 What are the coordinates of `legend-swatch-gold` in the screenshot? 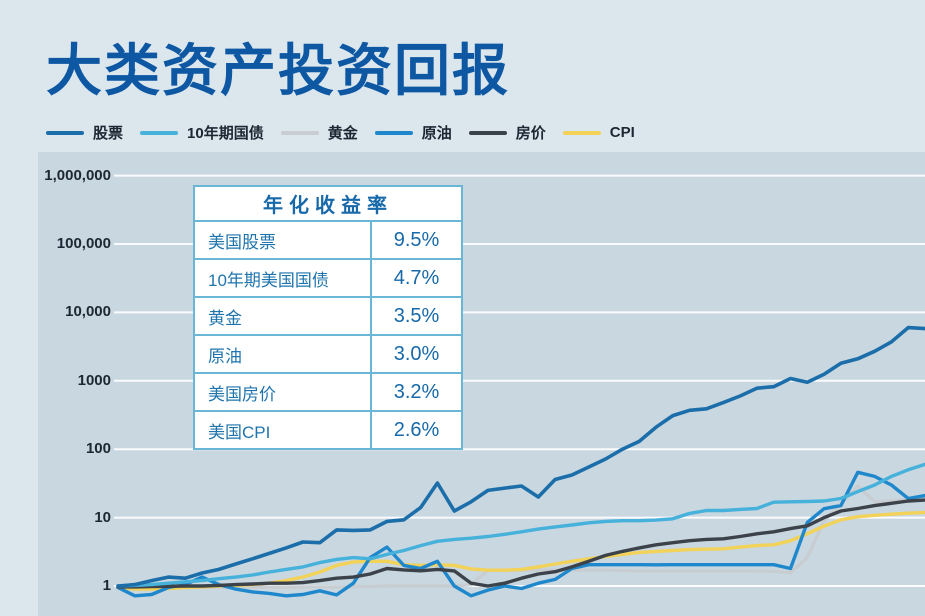 It's located at (299, 132).